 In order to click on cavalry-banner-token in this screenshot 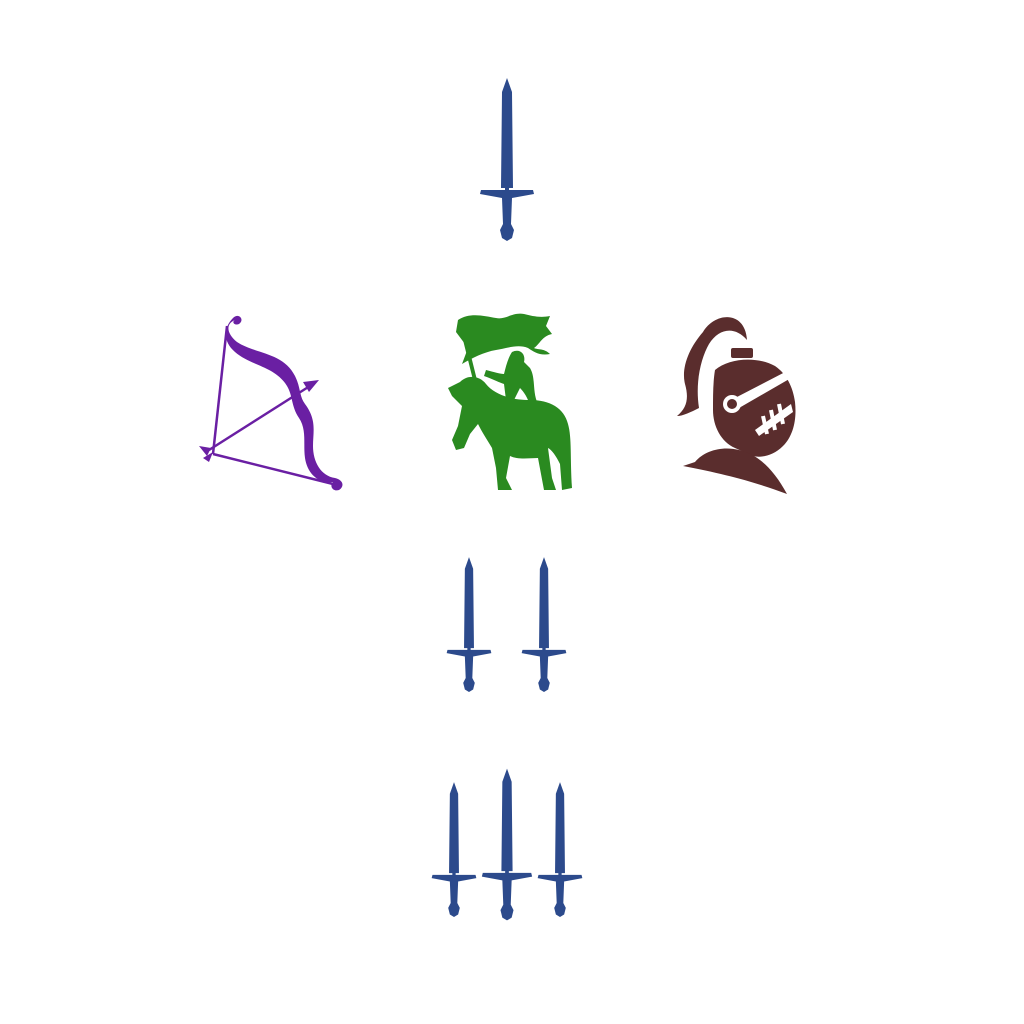, I will do `click(507, 401)`.